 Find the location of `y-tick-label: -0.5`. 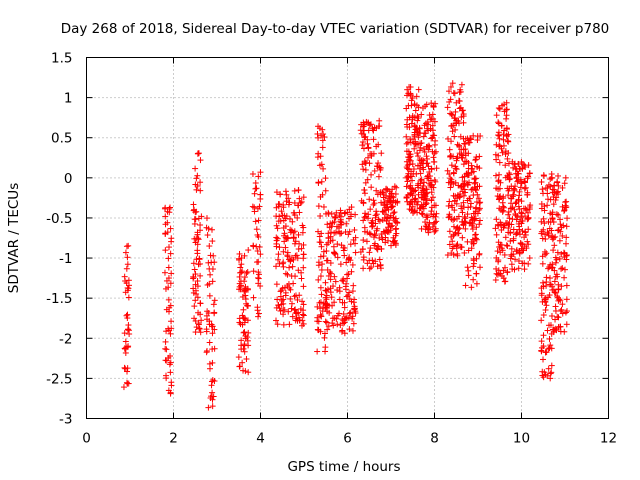

y-tick-label: -0.5 is located at coordinates (59, 219).